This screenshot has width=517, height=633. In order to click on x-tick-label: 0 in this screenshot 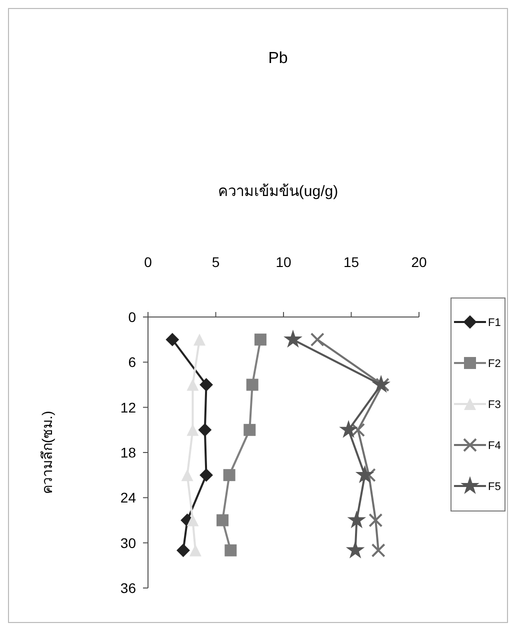, I will do `click(148, 262)`.